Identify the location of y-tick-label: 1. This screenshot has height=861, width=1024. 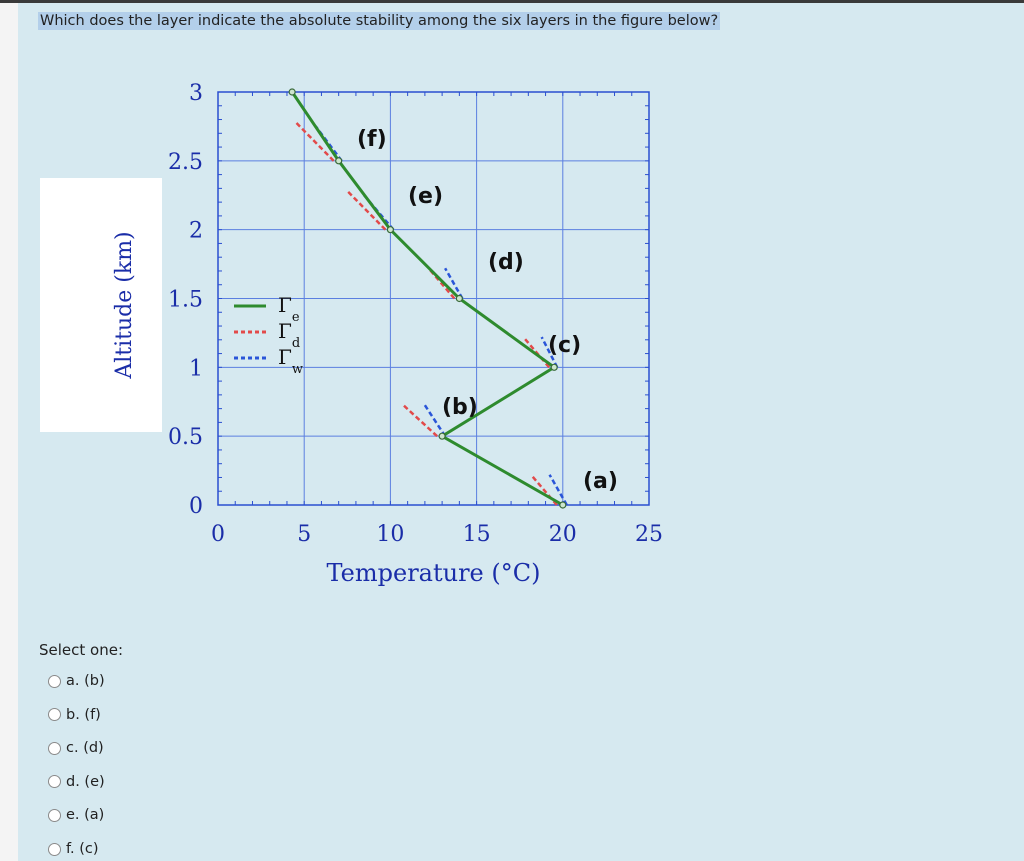
(196, 368).